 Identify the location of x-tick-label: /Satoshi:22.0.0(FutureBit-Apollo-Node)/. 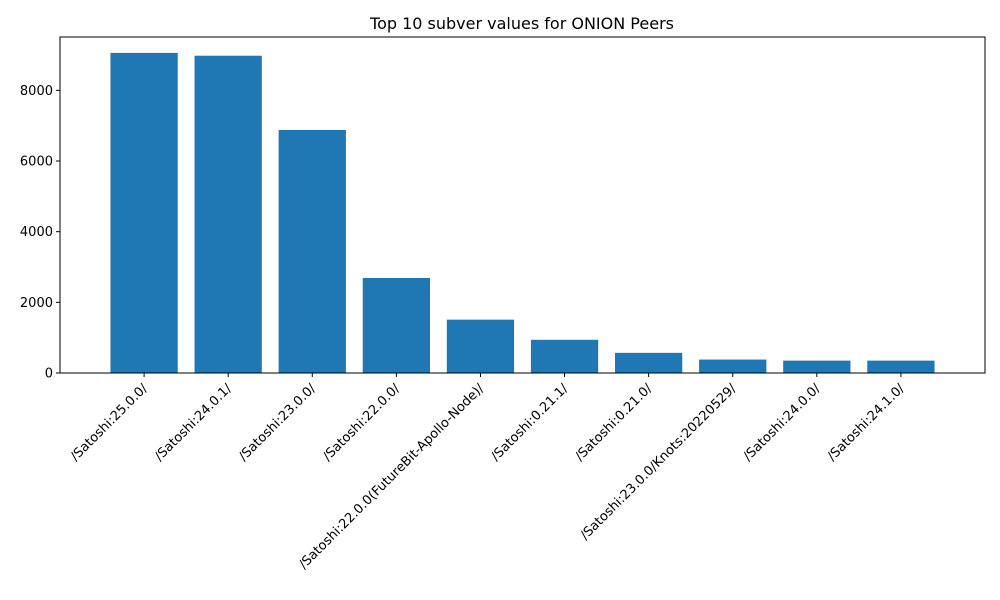
(391, 476).